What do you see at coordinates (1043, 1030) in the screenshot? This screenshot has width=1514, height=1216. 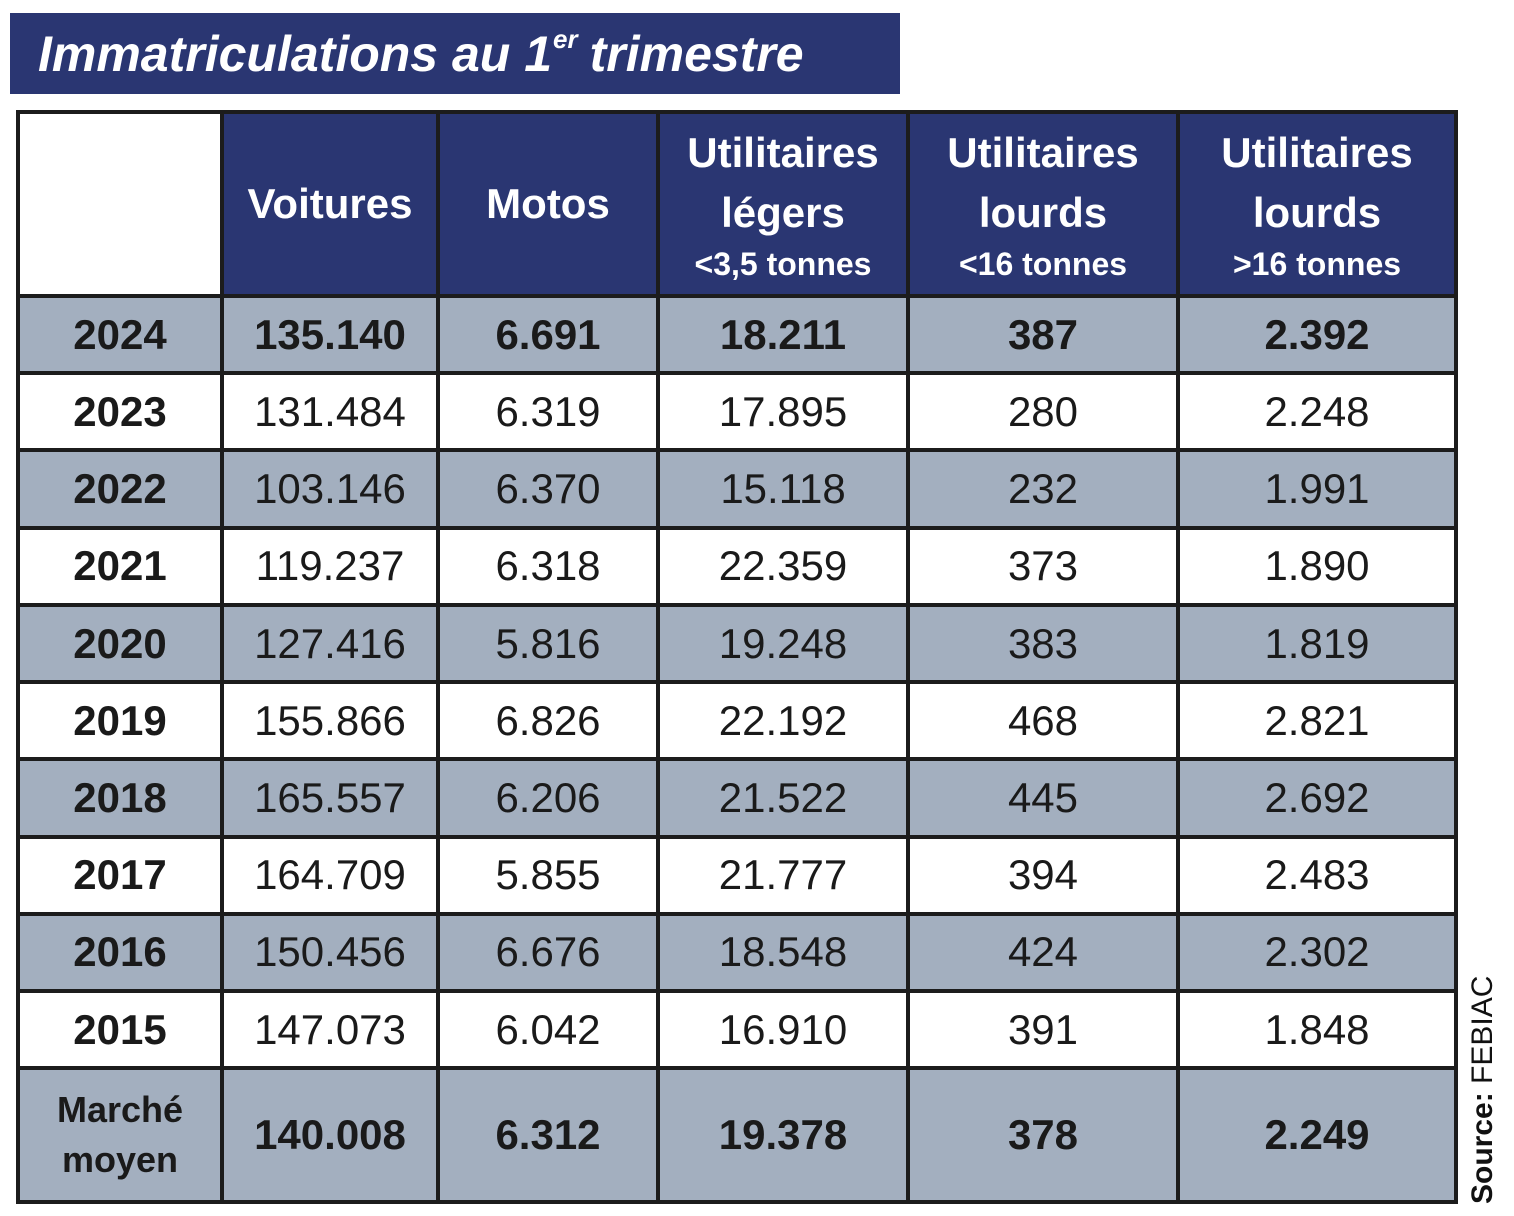 I see `cell-utilitaires-lourds-lt16: 391` at bounding box center [1043, 1030].